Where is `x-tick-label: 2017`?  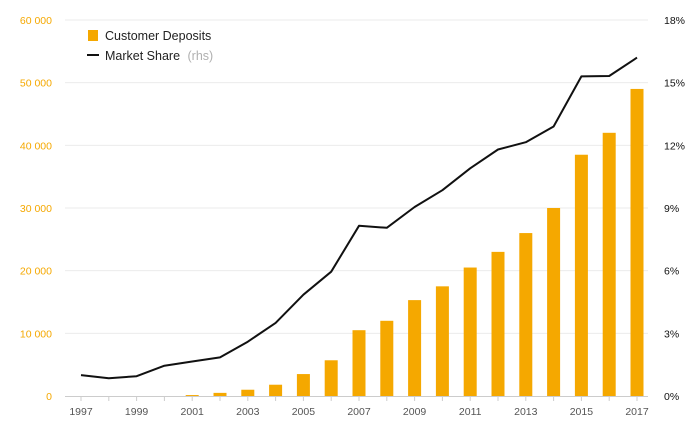 x-tick-label: 2017 is located at coordinates (637, 412).